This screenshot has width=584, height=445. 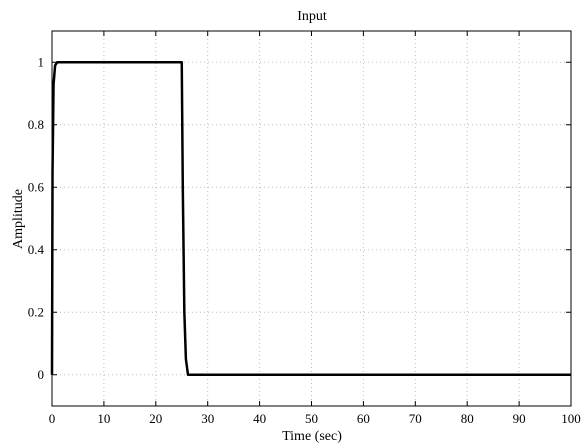 What do you see at coordinates (155, 418) in the screenshot?
I see `x-tick-label: 20` at bounding box center [155, 418].